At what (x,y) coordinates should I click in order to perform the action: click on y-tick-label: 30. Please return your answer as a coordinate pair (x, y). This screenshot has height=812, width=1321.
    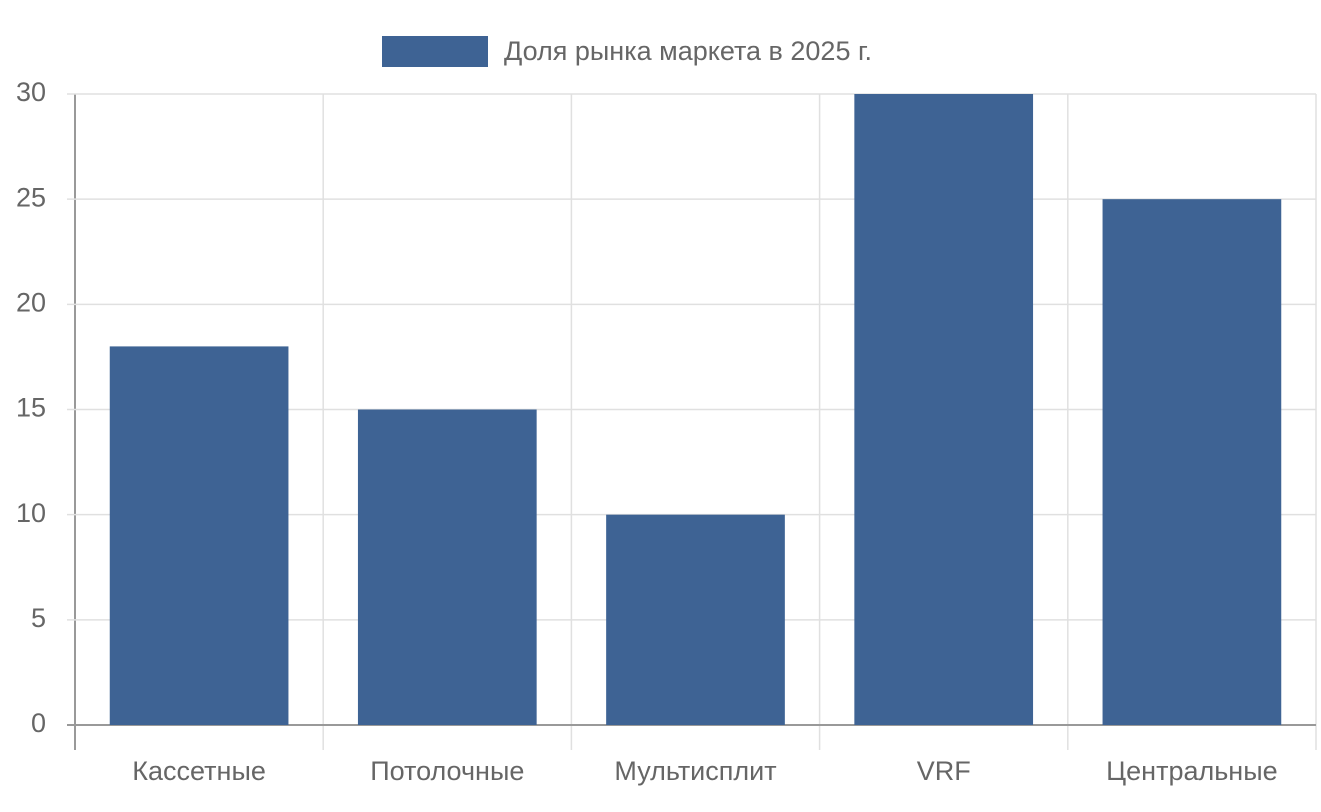
    Looking at the image, I should click on (31, 92).